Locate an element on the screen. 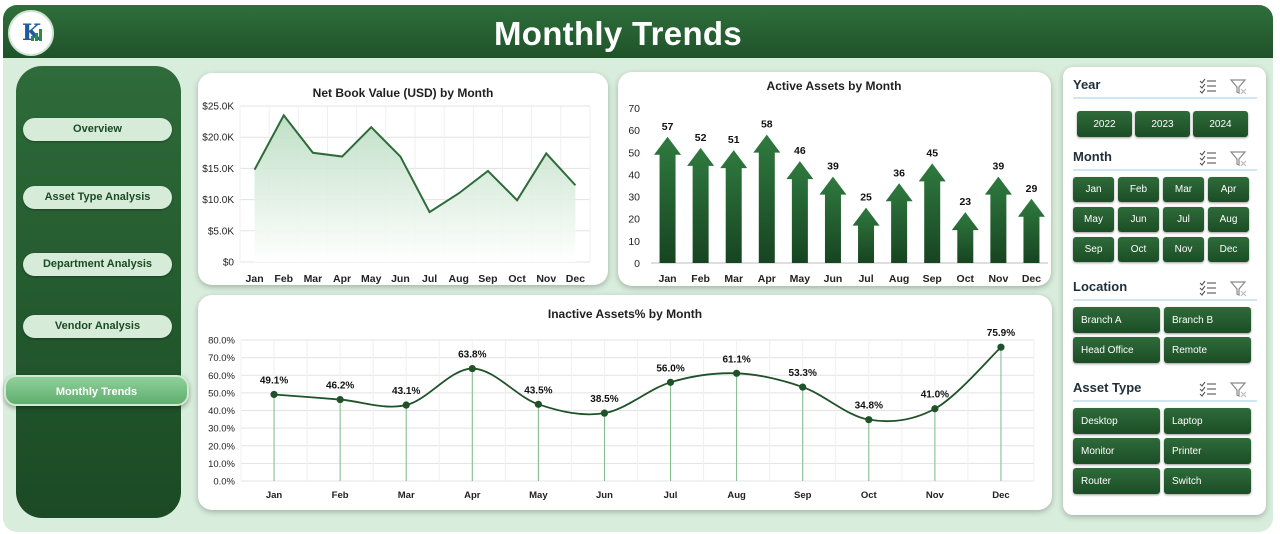 Image resolution: width=1280 pixels, height=534 pixels. y-tick-label: $5.0K is located at coordinates (221, 231).